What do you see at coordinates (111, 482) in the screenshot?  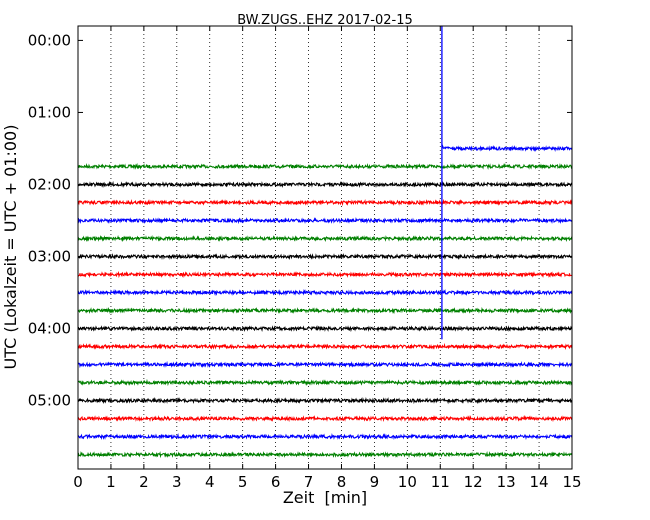 I see `x-tick-label: 1` at bounding box center [111, 482].